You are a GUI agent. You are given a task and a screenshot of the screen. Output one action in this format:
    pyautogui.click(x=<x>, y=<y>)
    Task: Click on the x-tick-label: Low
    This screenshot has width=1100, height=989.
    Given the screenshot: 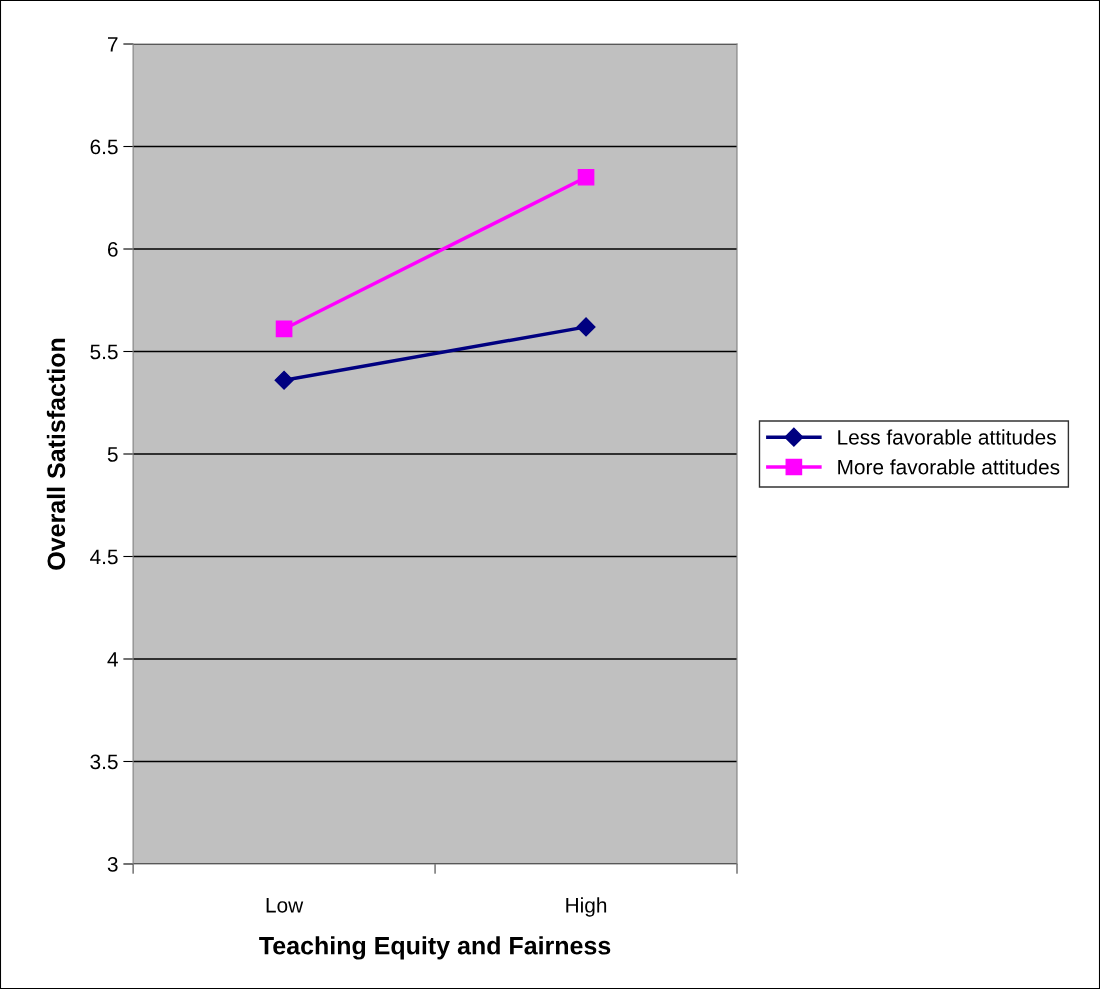 What is the action you would take?
    pyautogui.click(x=285, y=905)
    